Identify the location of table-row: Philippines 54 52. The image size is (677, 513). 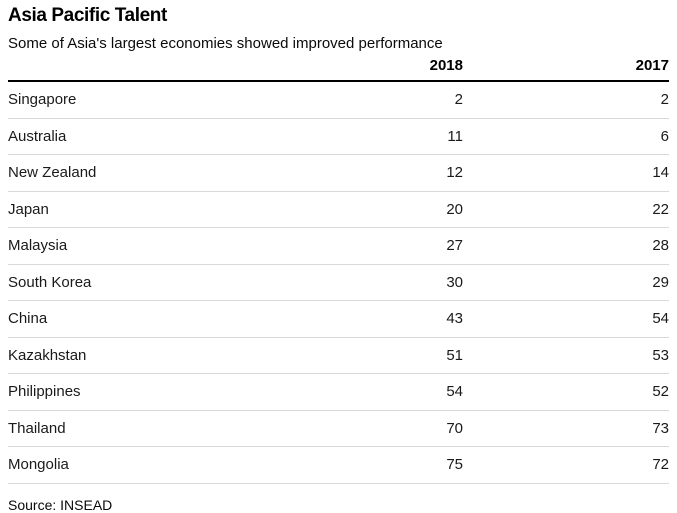
(338, 392).